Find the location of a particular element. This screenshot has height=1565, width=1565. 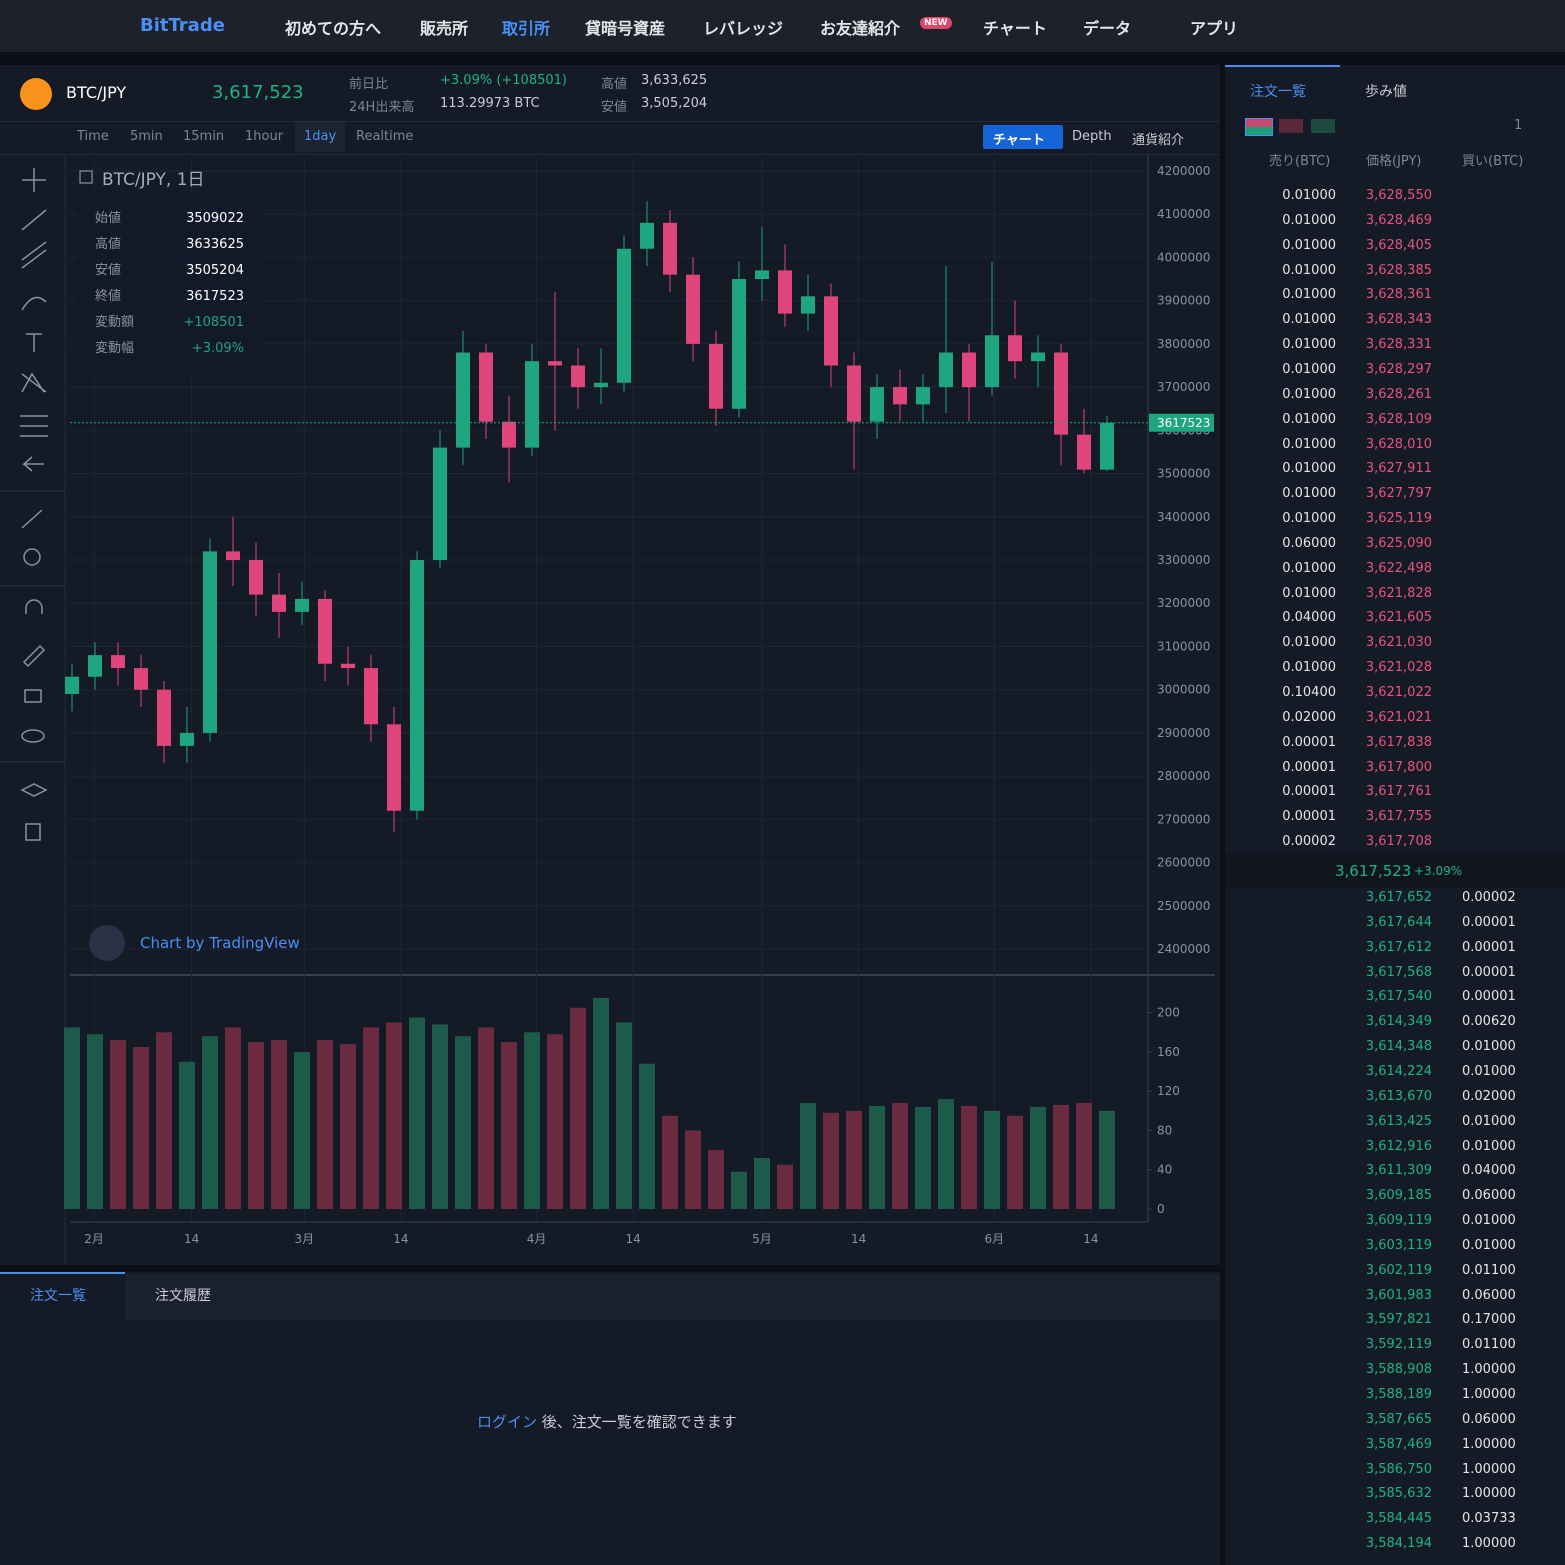

ob-cell: 3,617,644 is located at coordinates (1398, 922).